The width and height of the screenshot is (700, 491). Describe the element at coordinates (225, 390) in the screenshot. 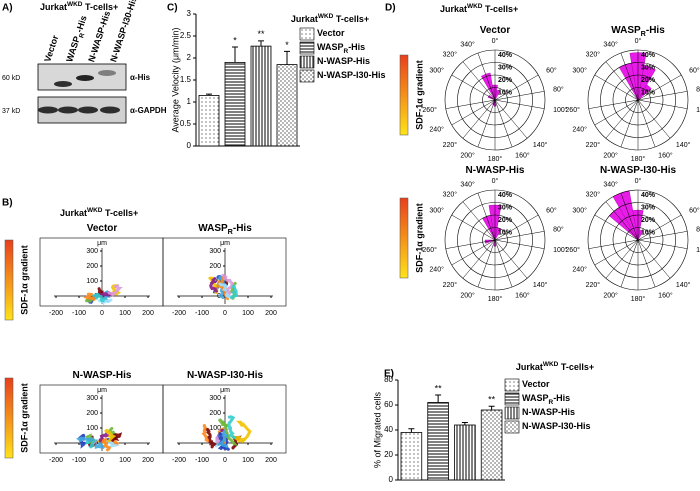

I see `axis-unit: μm` at that location.